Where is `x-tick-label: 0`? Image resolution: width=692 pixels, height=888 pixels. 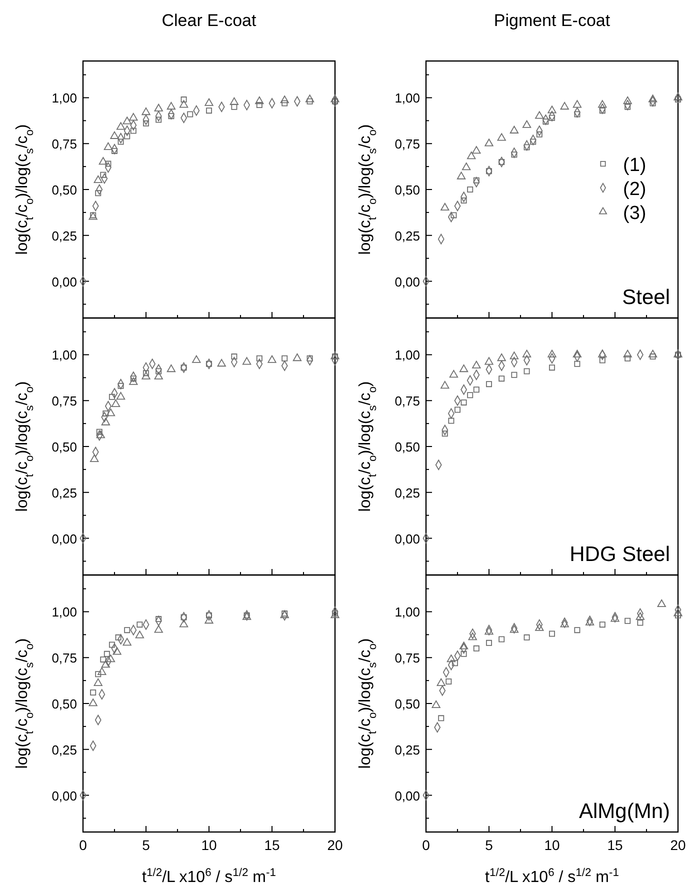
x-tick-label: 0 is located at coordinates (426, 845).